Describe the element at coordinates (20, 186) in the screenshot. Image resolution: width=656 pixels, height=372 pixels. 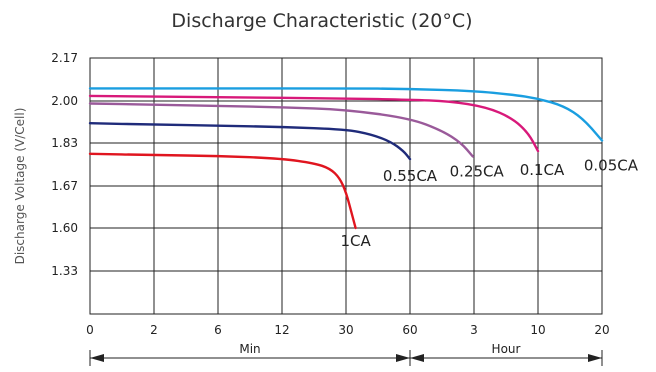
I see `y-axis-label: Discharge Voltage (V/Cell)` at that location.